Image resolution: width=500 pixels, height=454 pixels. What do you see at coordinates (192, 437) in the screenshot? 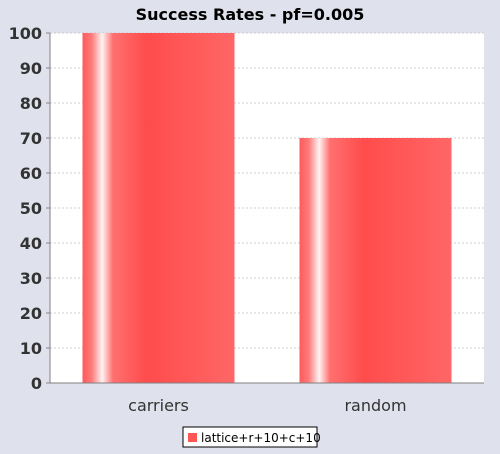
I see `legend-swatch` at bounding box center [192, 437].